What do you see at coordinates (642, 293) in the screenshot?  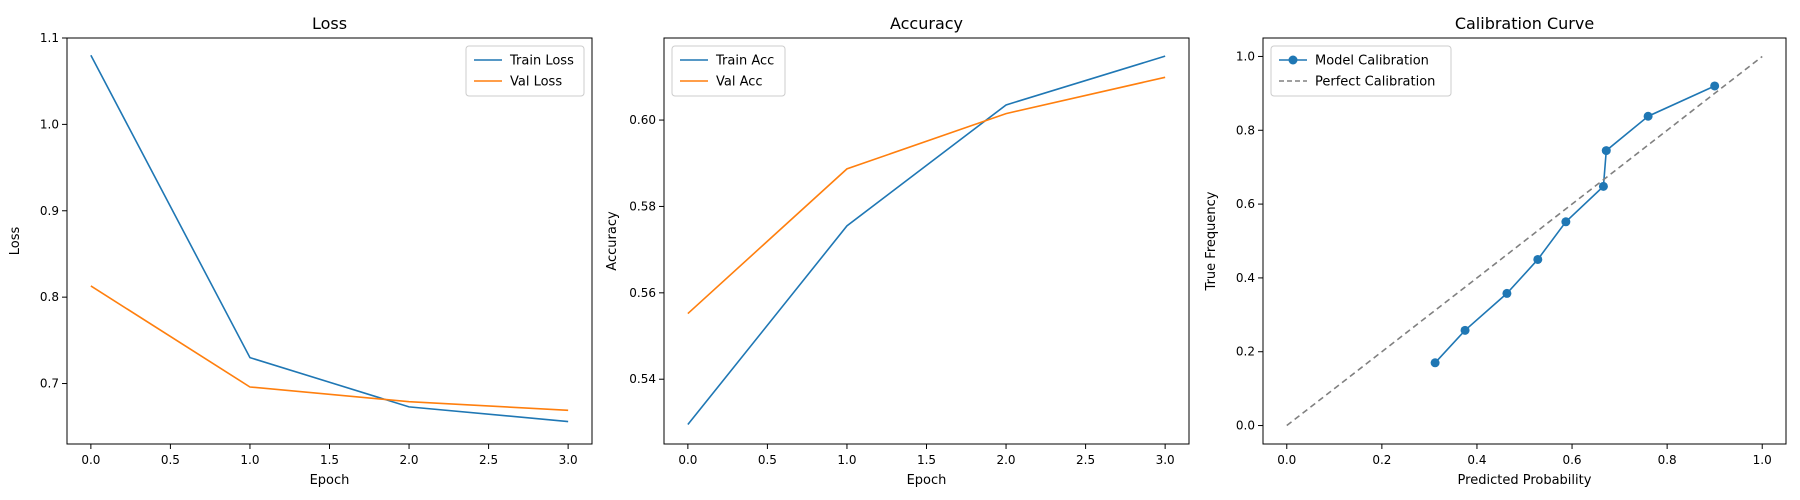 I see `y-tick-label: 0.56` at bounding box center [642, 293].